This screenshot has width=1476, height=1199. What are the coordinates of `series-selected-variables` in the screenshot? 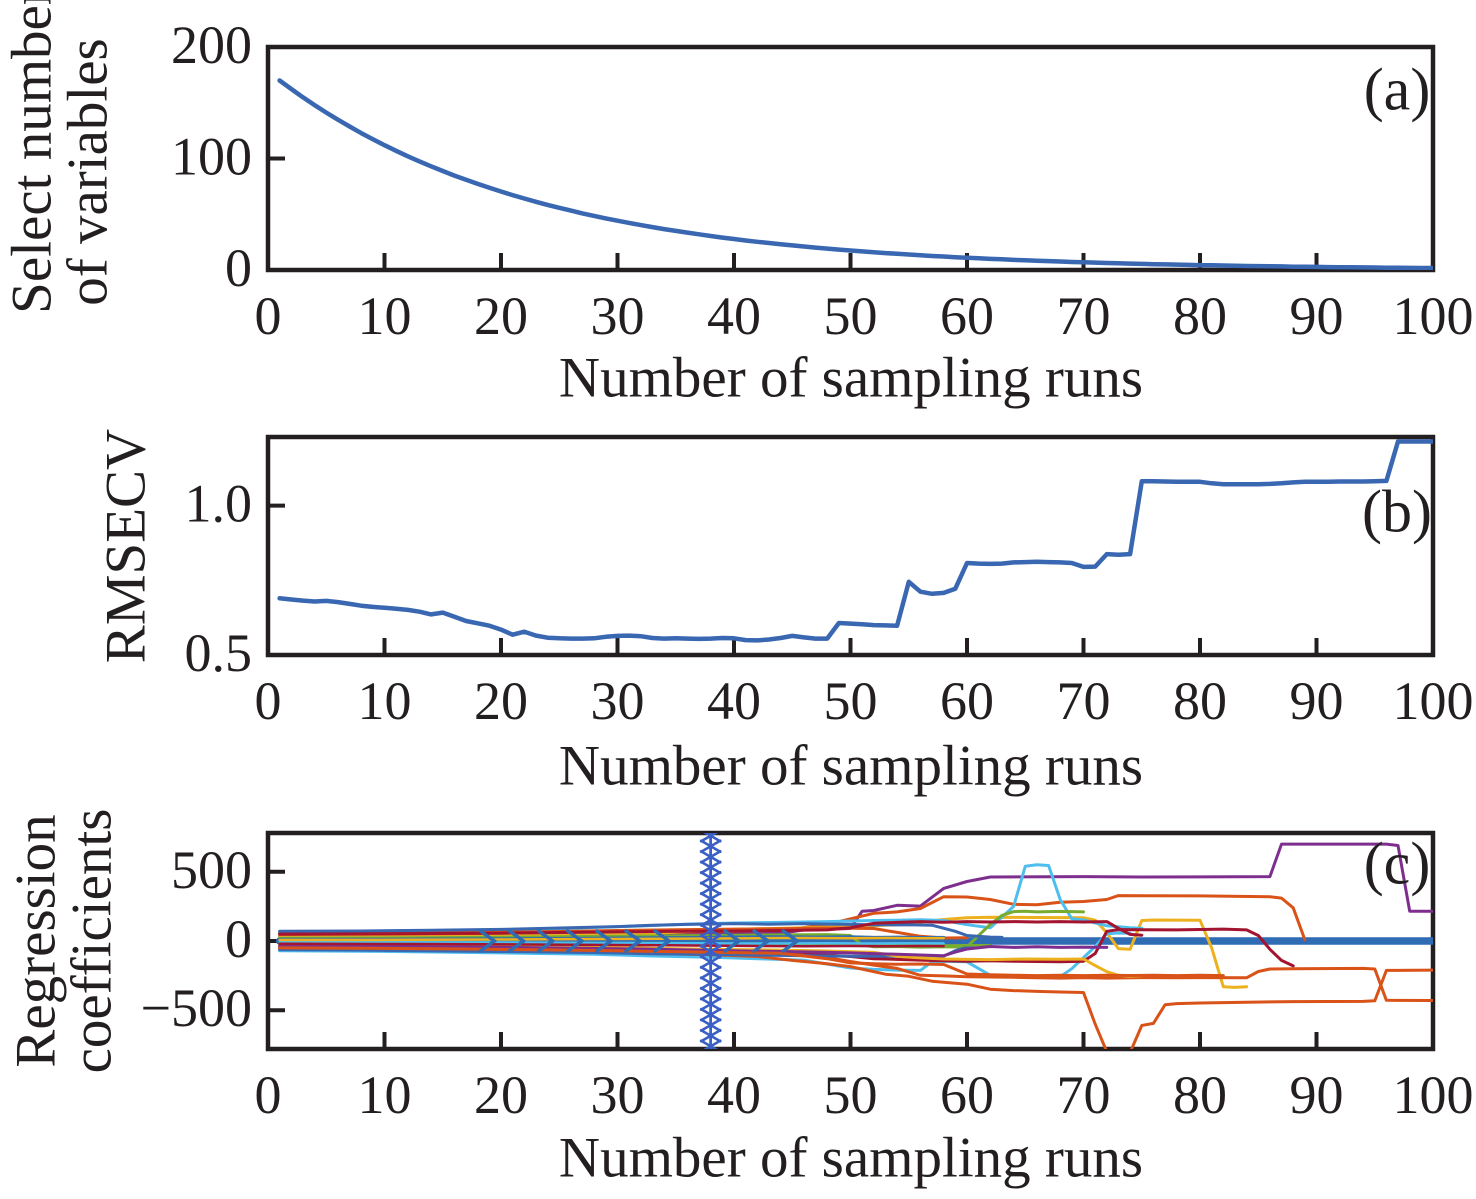 It's located at (855, 174).